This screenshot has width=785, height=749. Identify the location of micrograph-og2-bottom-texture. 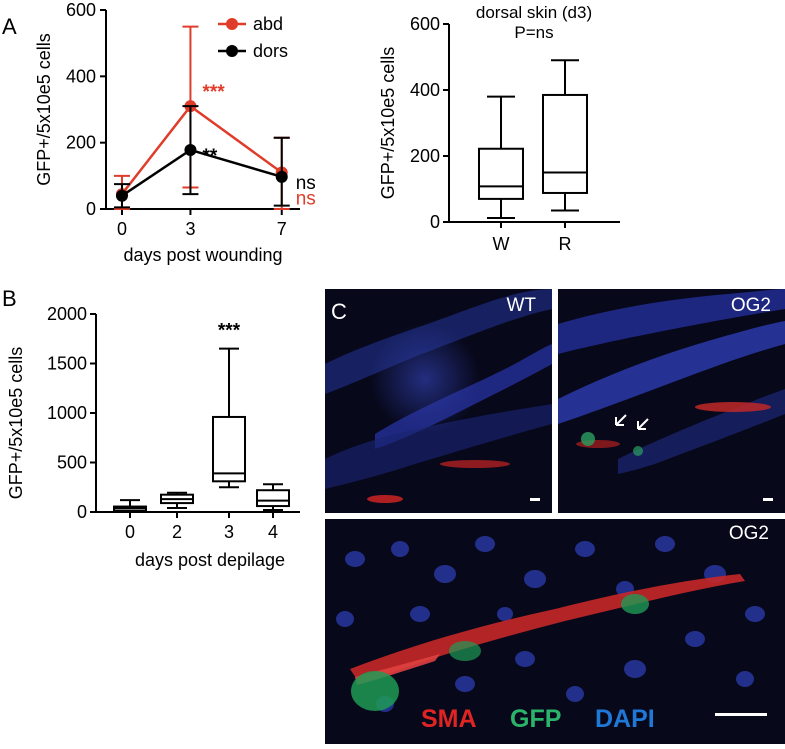
(550, 624).